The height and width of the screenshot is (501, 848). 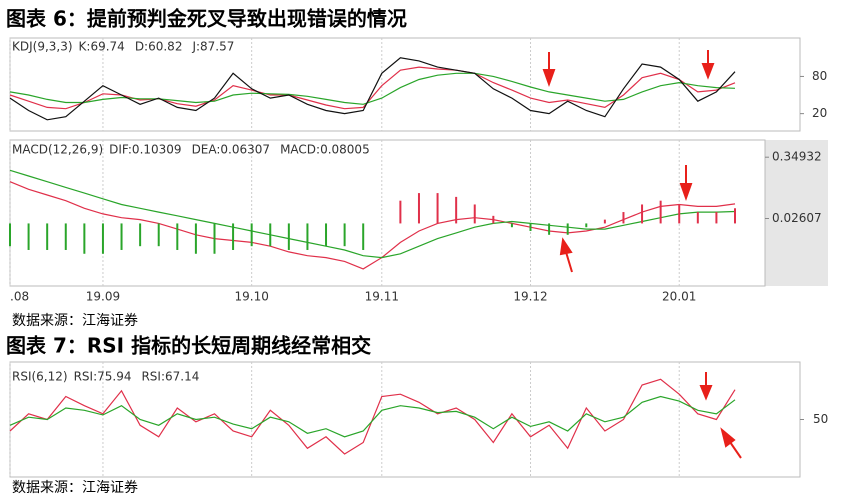 I want to click on x-tick-label: 19.11, so click(x=382, y=297).